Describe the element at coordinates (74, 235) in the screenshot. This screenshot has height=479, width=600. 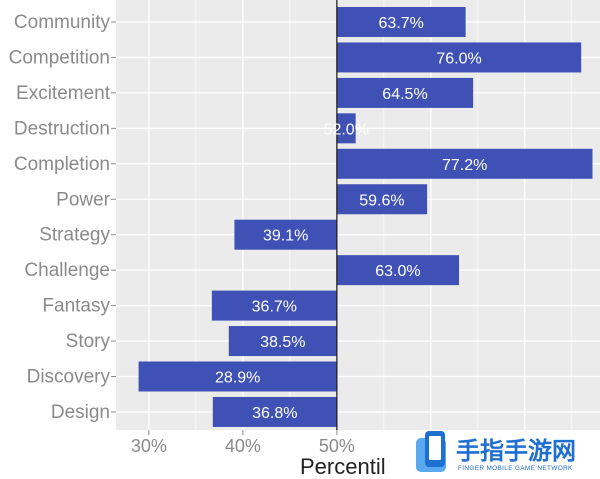
I see `category-label: Strategy` at that location.